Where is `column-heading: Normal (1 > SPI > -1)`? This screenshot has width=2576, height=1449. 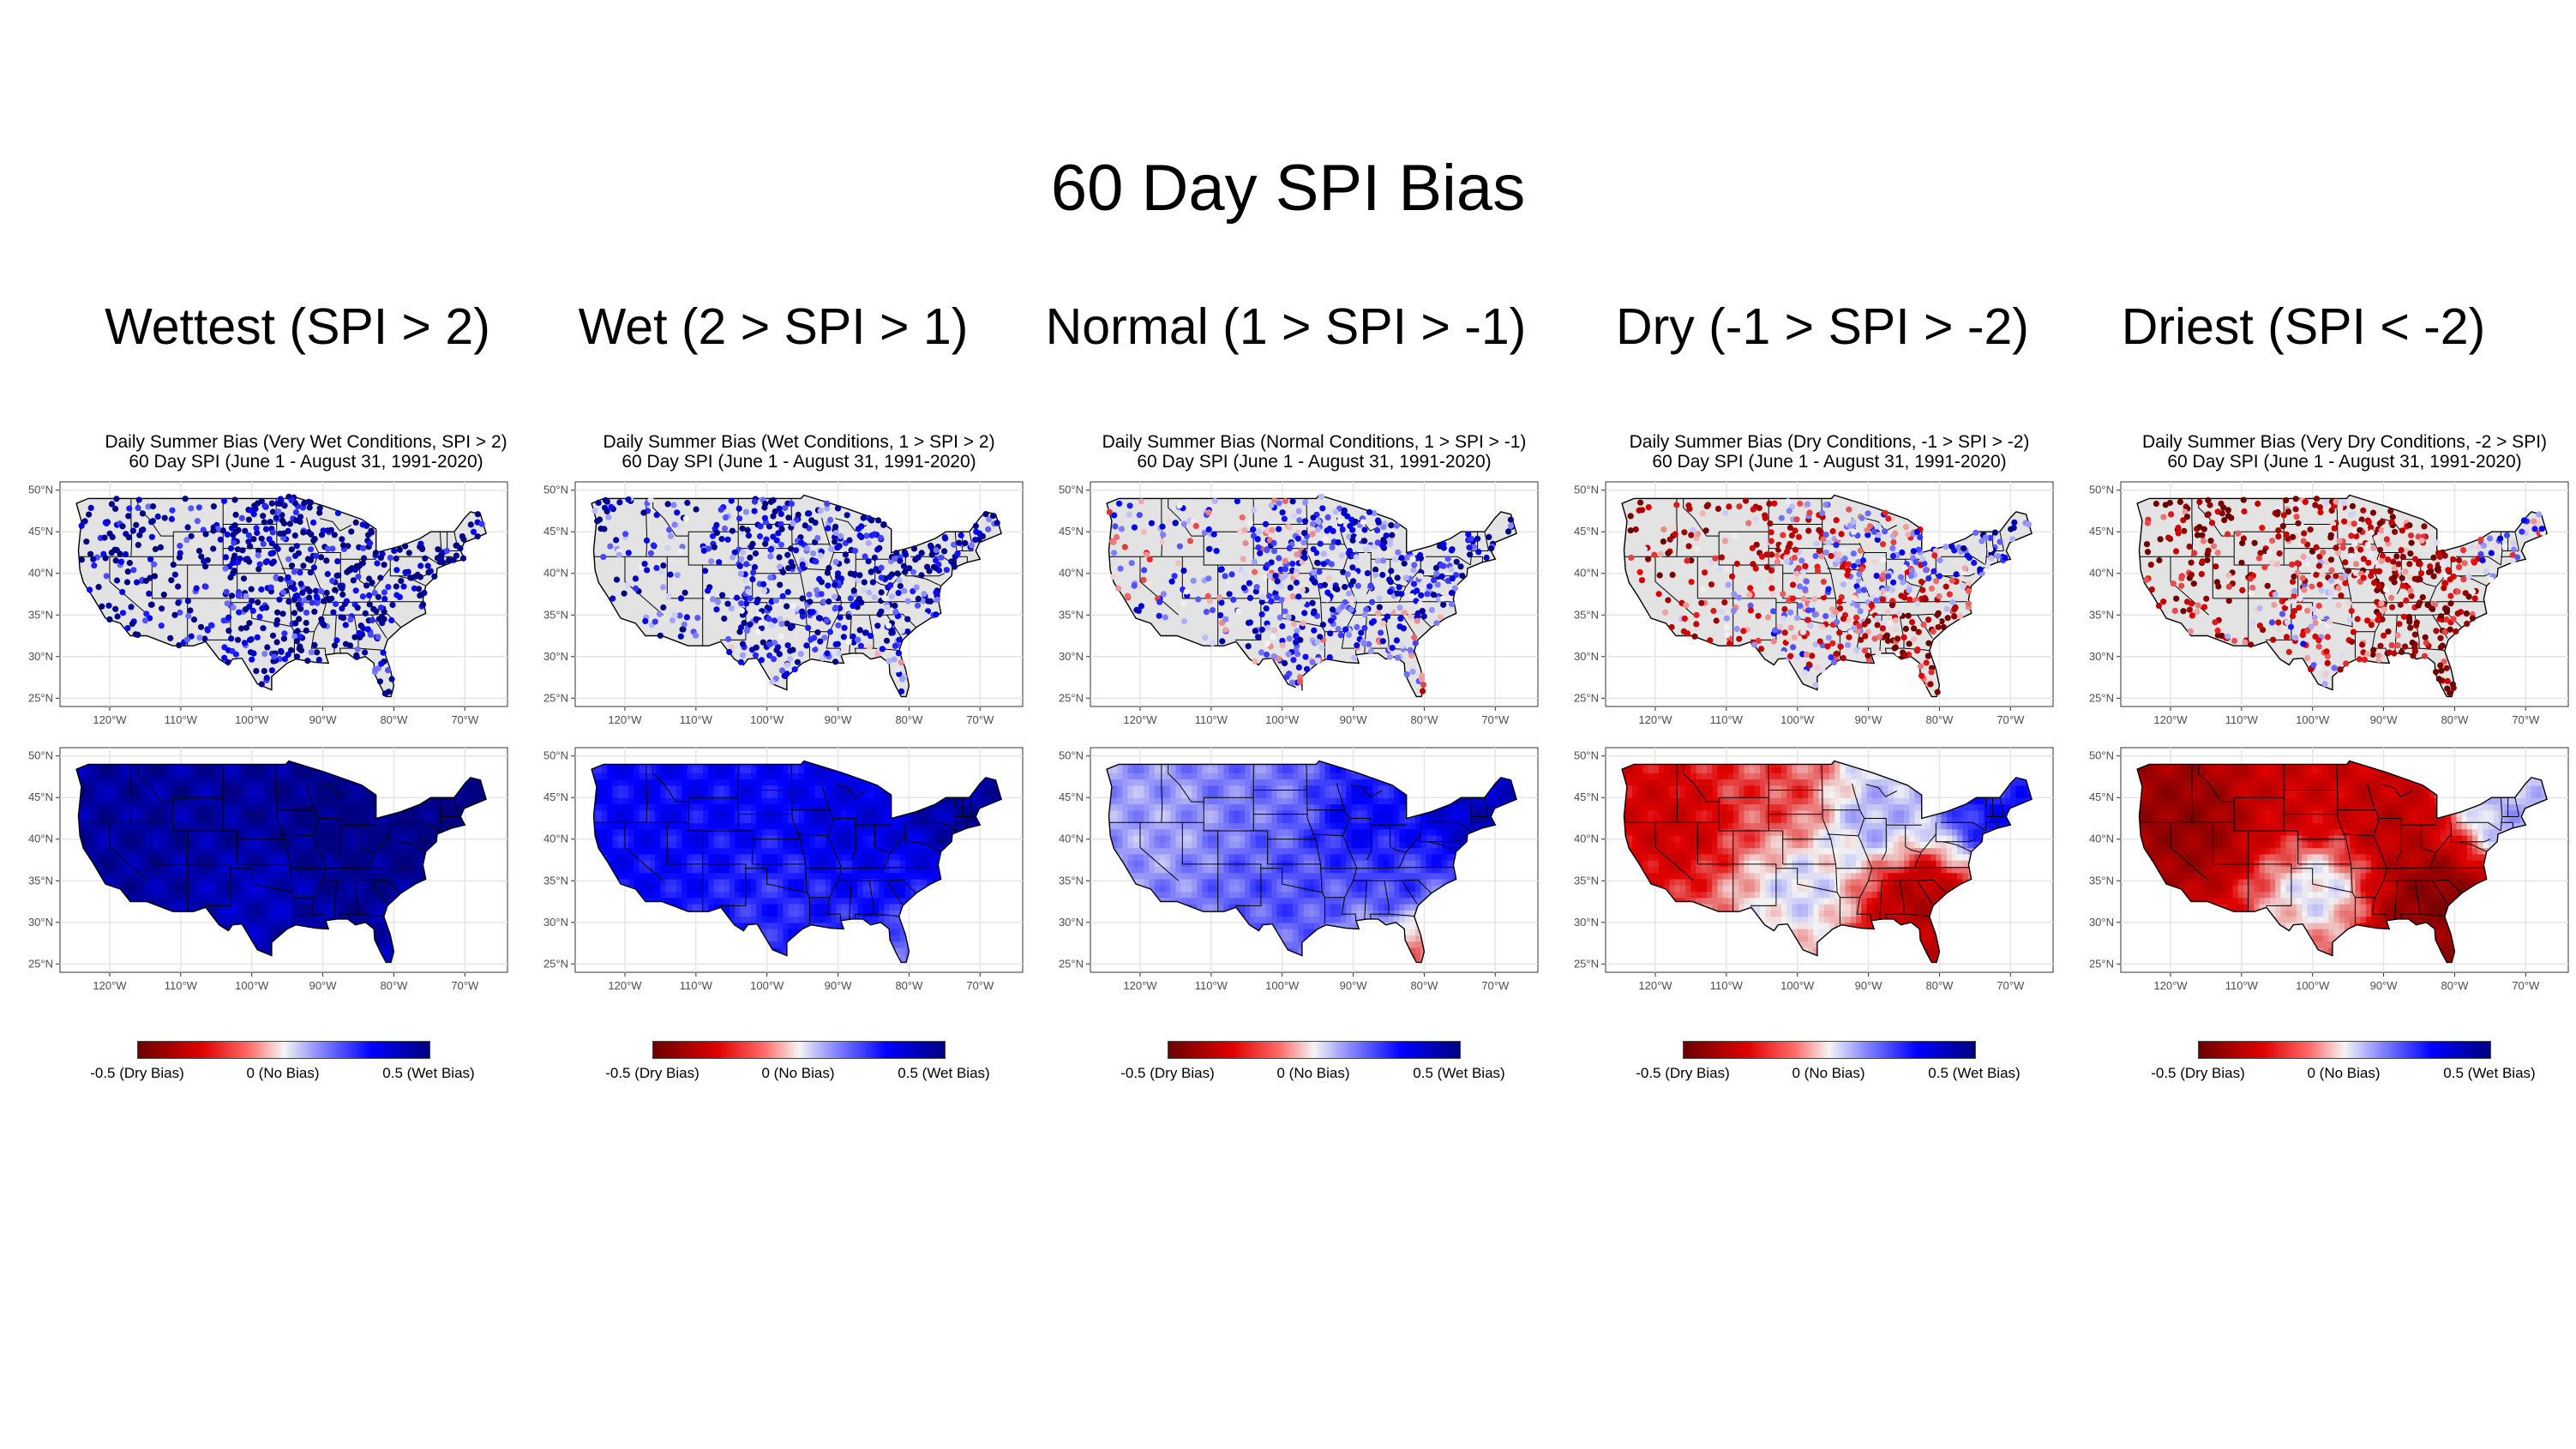 column-heading: Normal (1 > SPI > -1) is located at coordinates (1286, 327).